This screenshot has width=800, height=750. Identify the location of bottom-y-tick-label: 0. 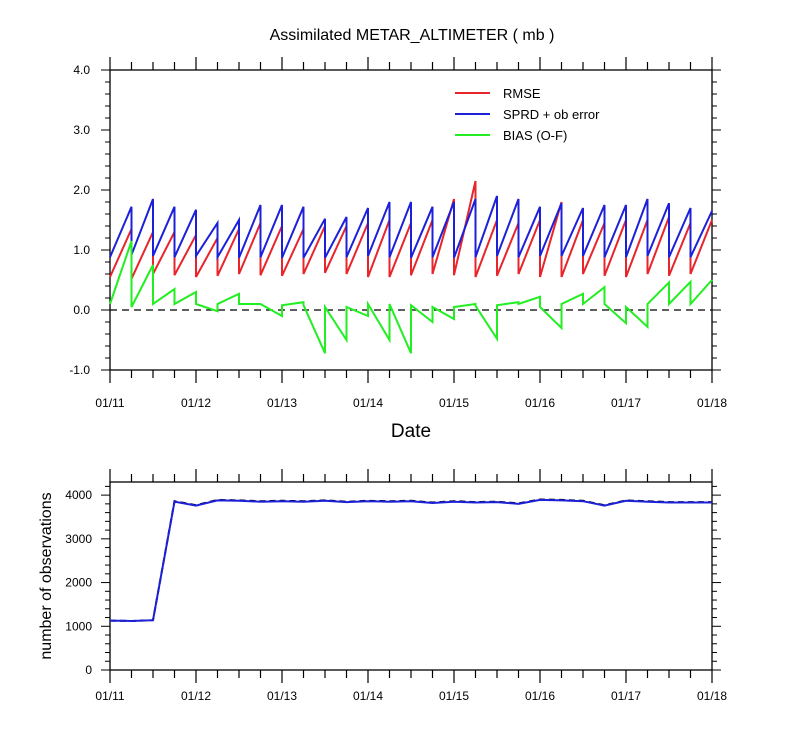
(88, 670).